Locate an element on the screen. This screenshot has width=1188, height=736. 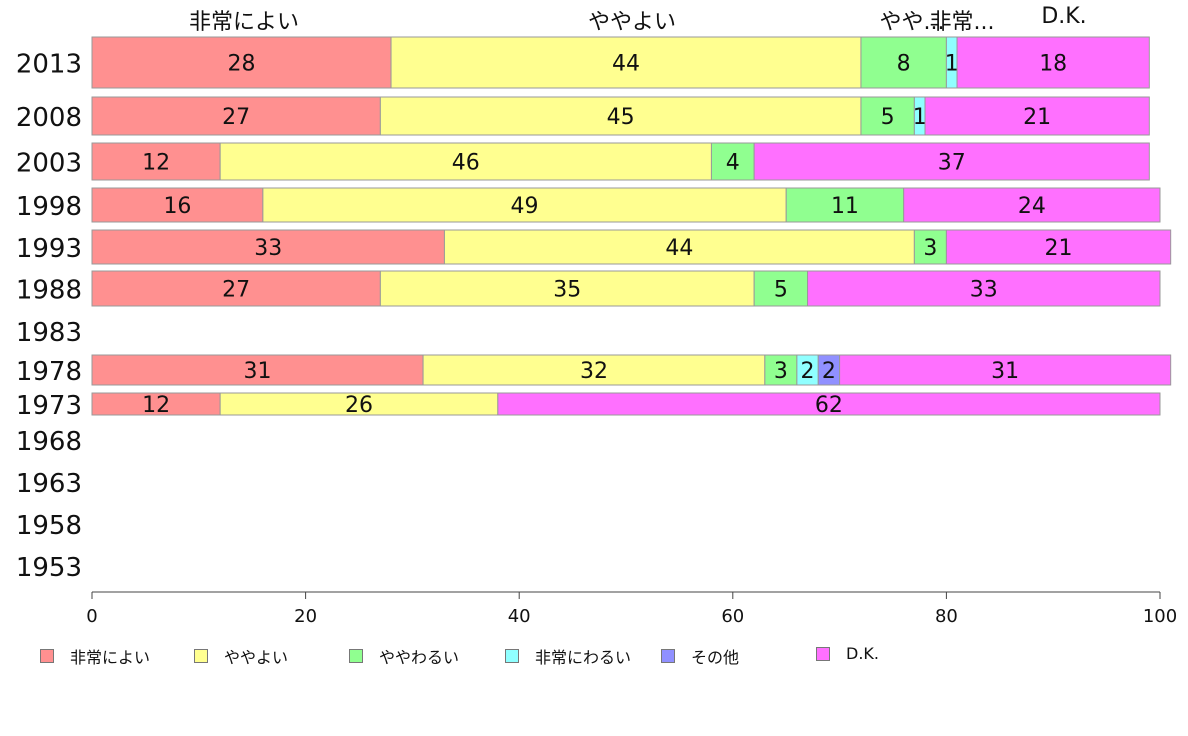
data-label: 62 is located at coordinates (829, 405).